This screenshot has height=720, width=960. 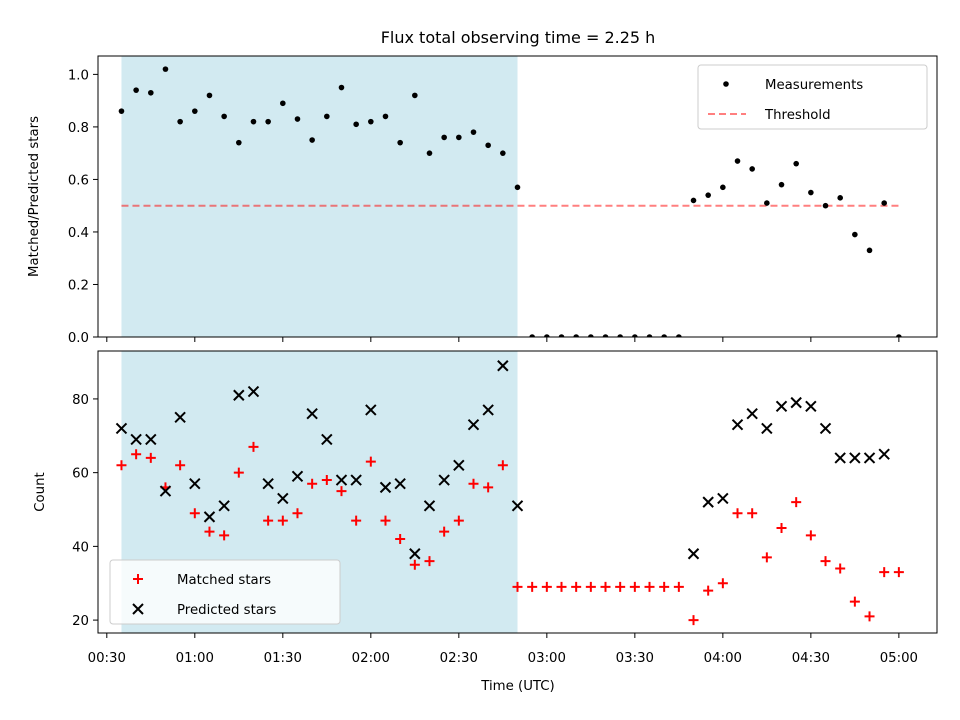 What do you see at coordinates (80, 547) in the screenshot?
I see `y-tick-label: 40` at bounding box center [80, 547].